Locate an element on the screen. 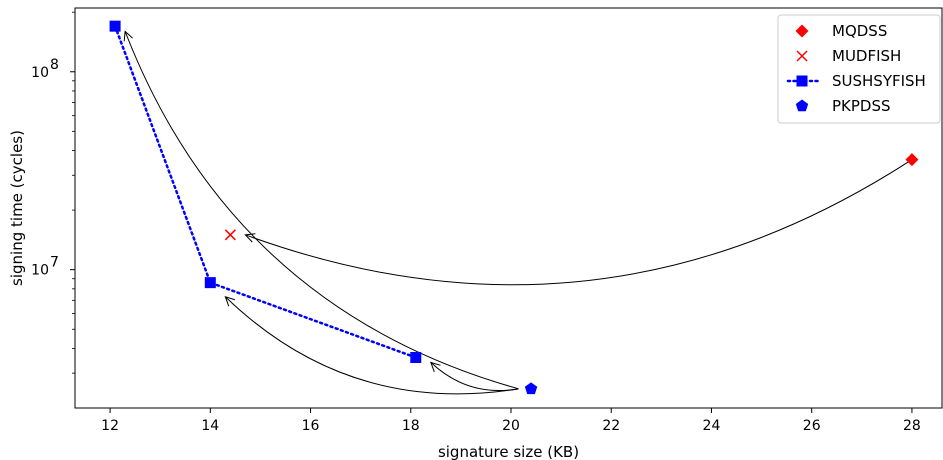 The width and height of the screenshot is (943, 460). legend: MQDSS MUDFISH SUSHSYFISH PKPDSS is located at coordinates (859, 69).